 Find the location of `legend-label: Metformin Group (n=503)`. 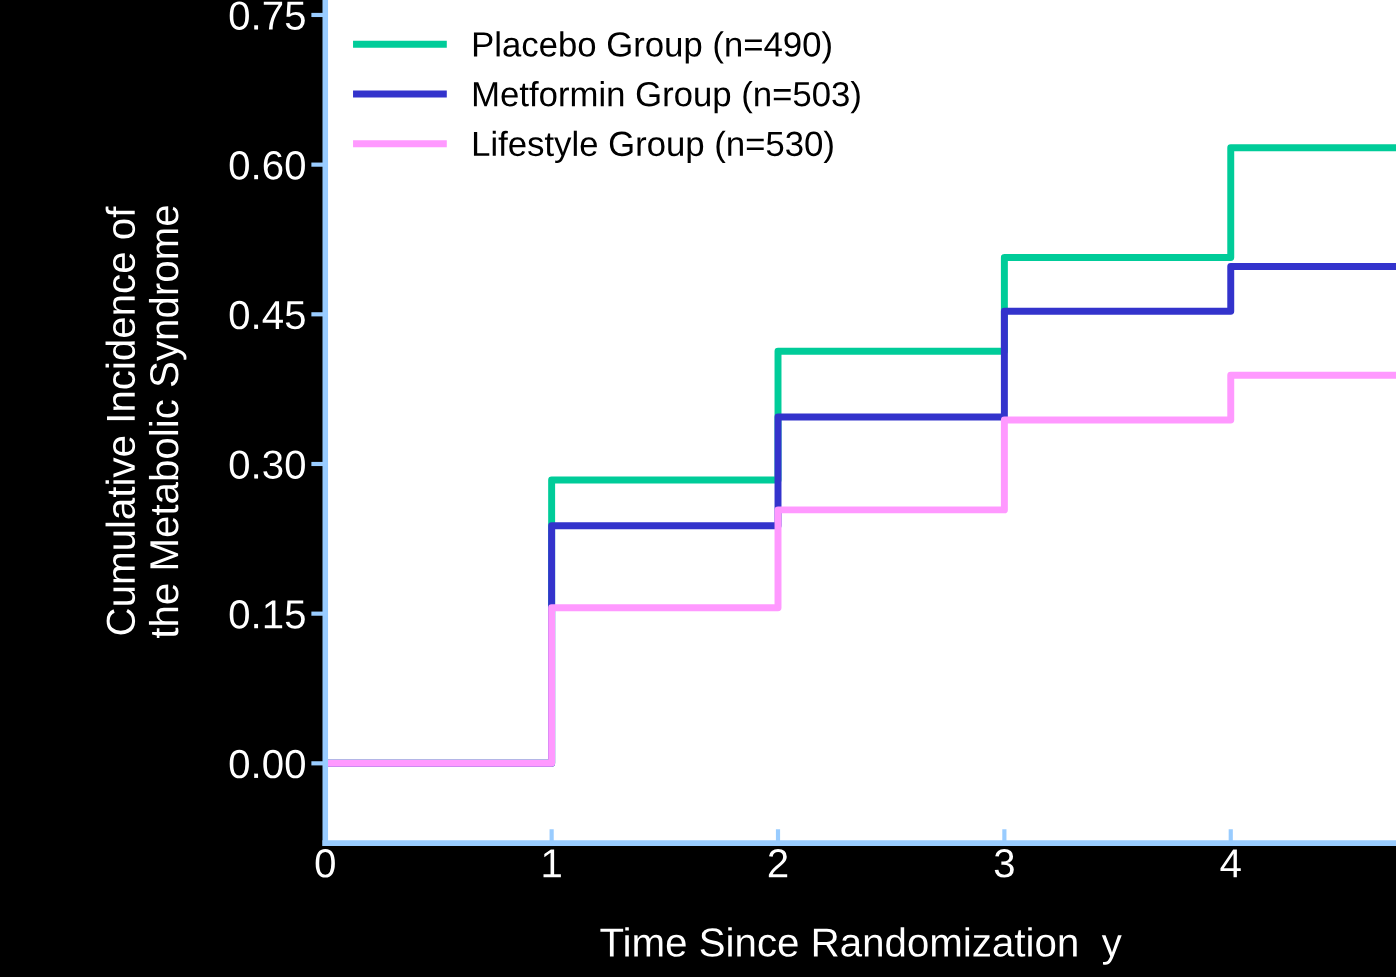

legend-label: Metformin Group (n=503) is located at coordinates (666, 97).